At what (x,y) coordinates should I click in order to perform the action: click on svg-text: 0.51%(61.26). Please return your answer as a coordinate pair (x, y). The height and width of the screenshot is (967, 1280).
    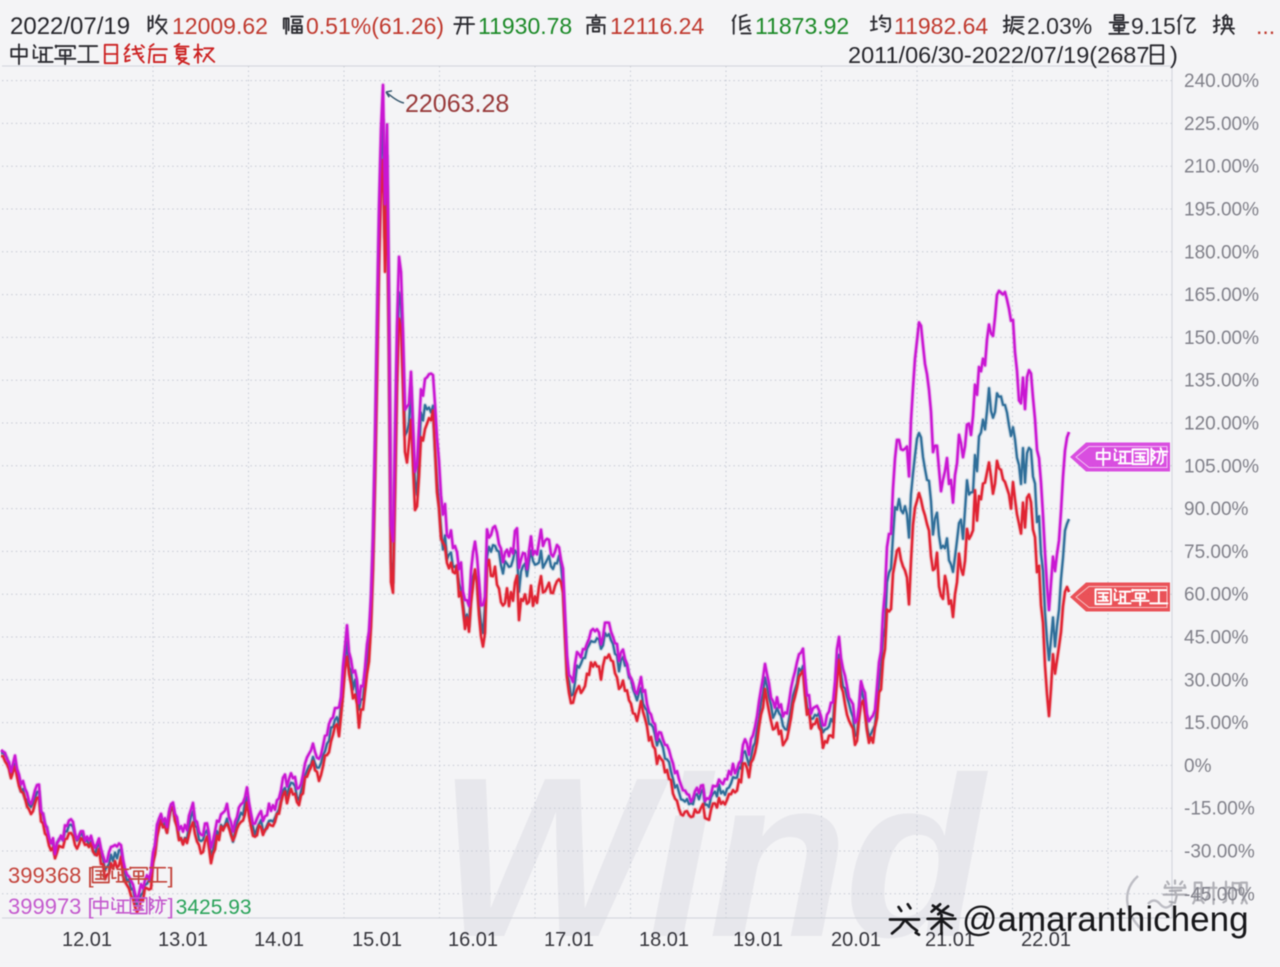
    Looking at the image, I should click on (375, 26).